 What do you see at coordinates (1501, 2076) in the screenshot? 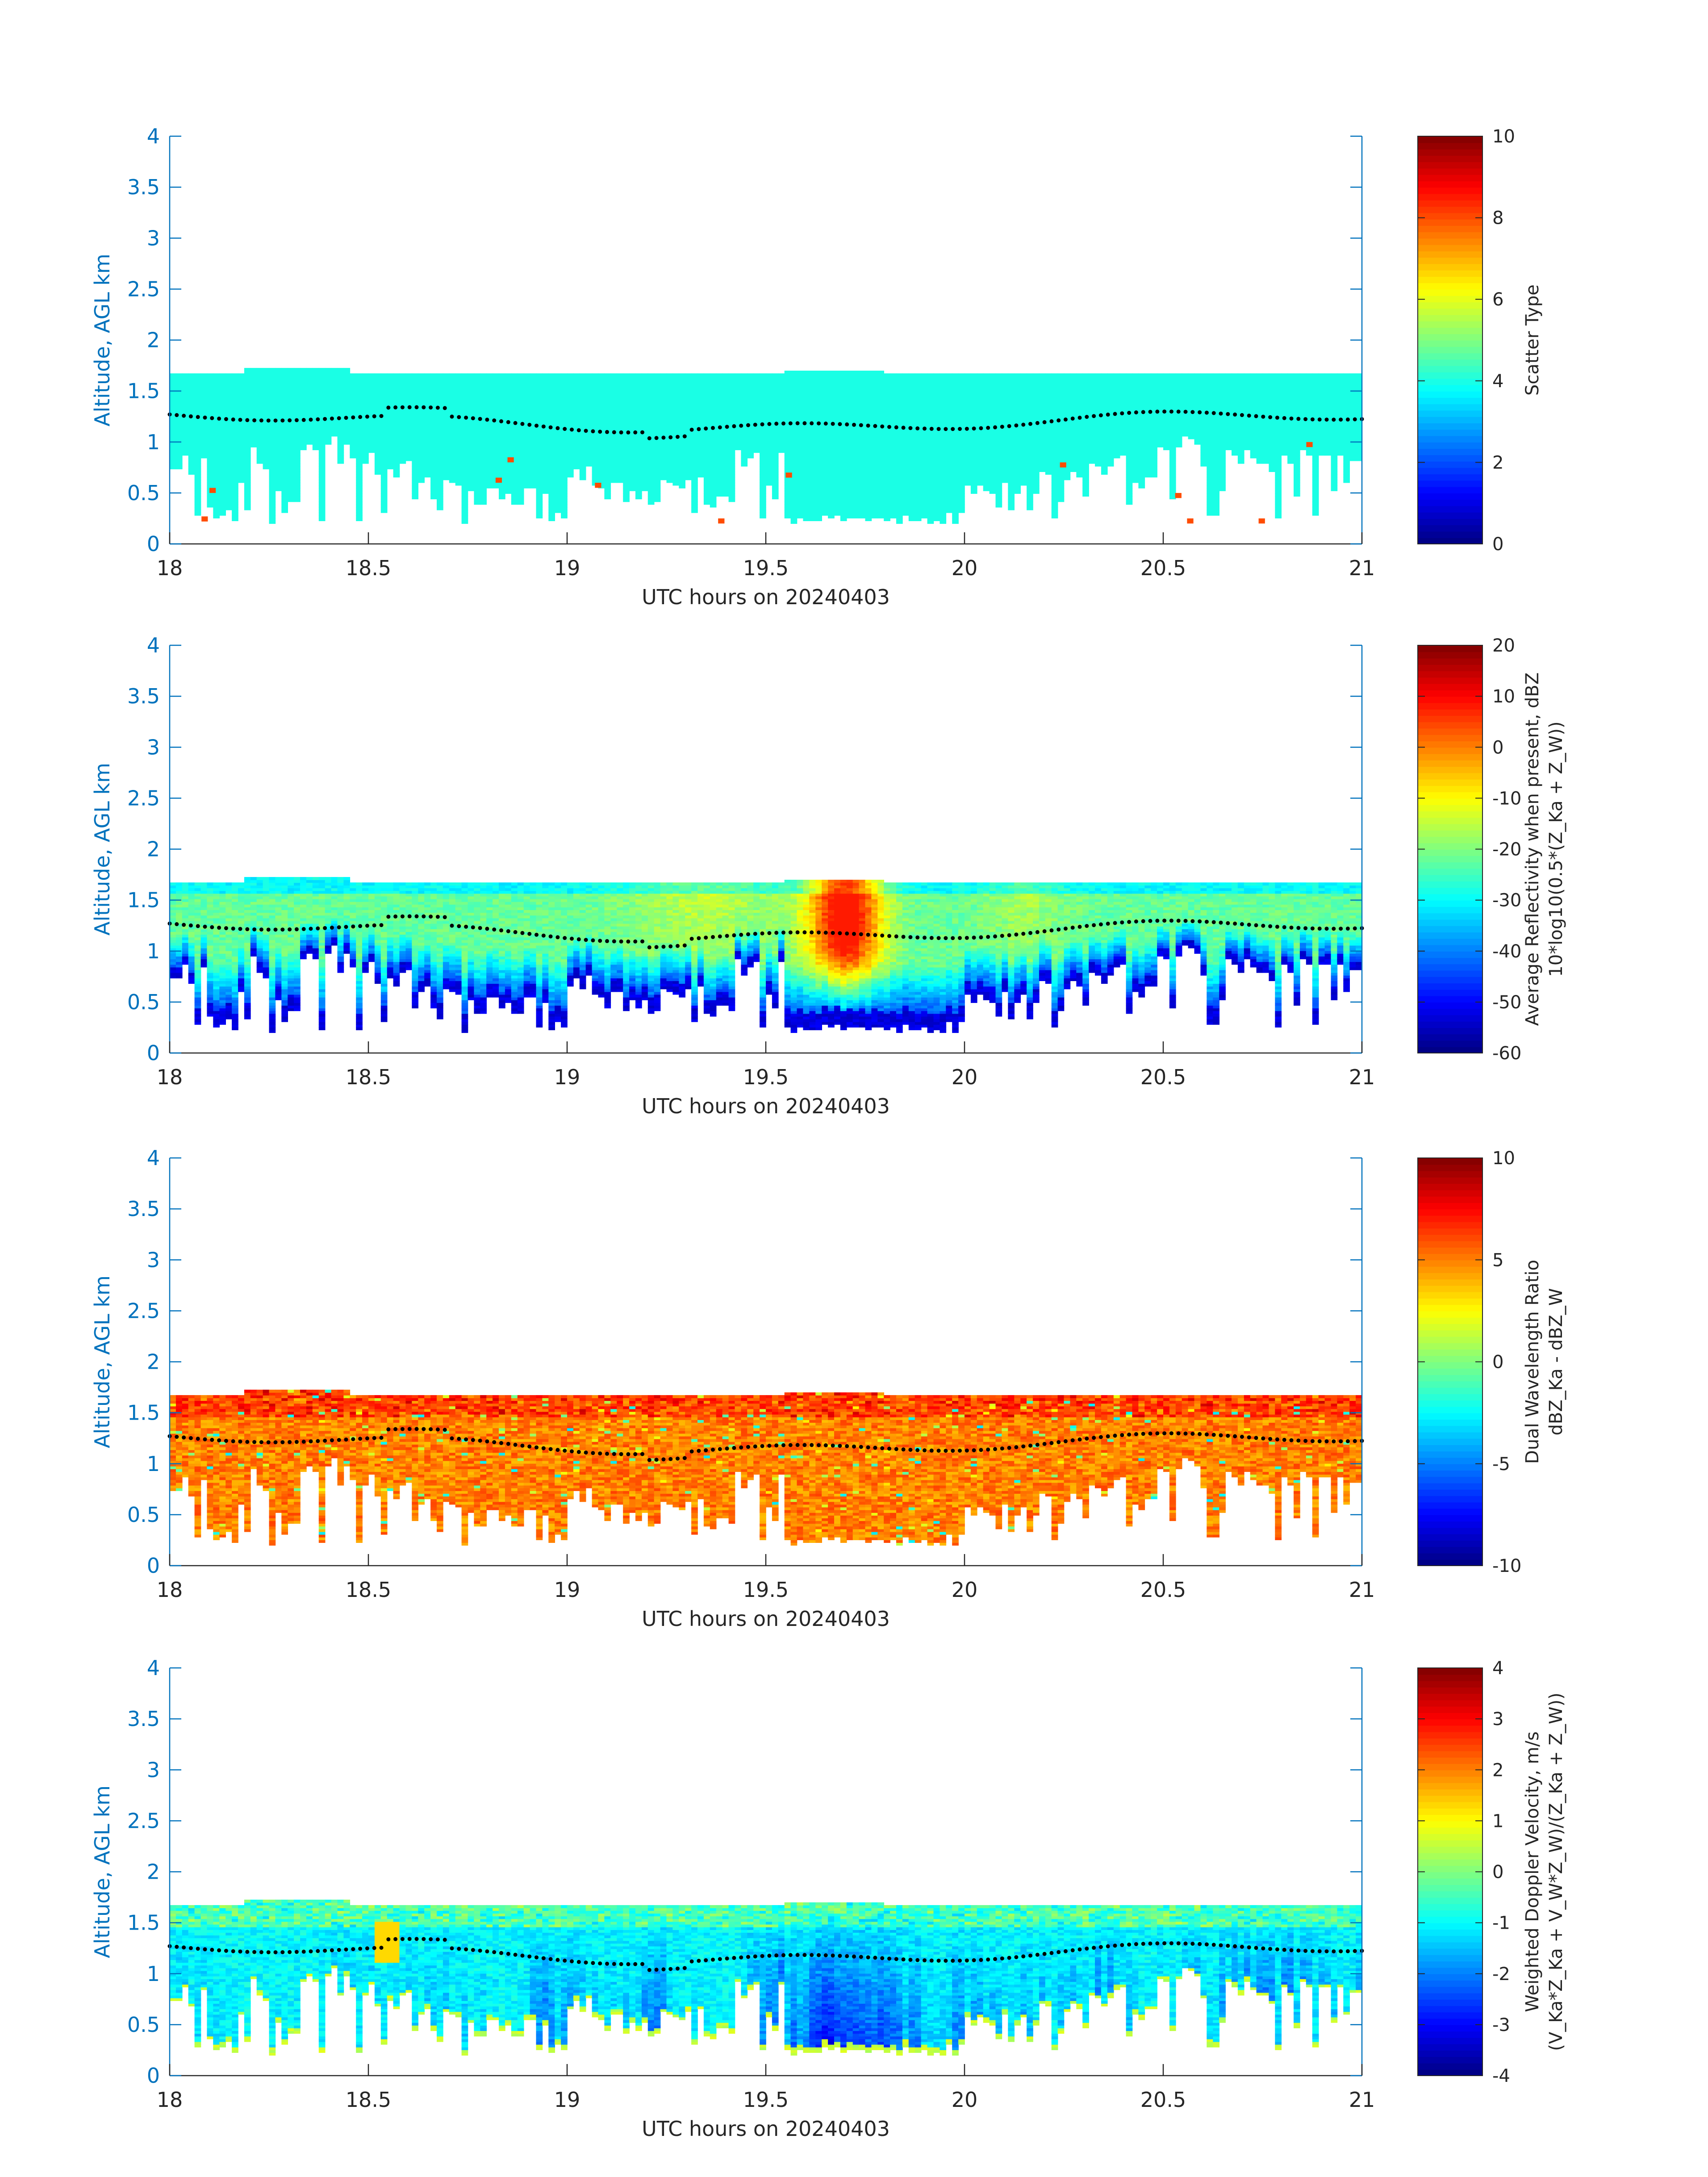
I see `colorbar-tick-label: -4` at bounding box center [1501, 2076].